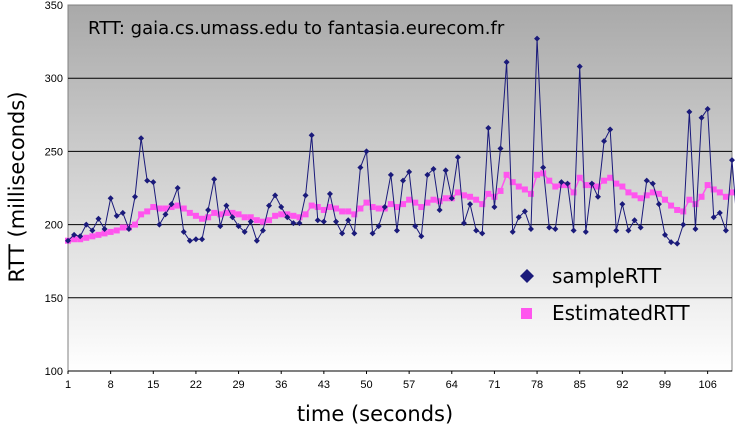  Describe the element at coordinates (366, 385) in the screenshot. I see `x-tick-label: 50` at that location.